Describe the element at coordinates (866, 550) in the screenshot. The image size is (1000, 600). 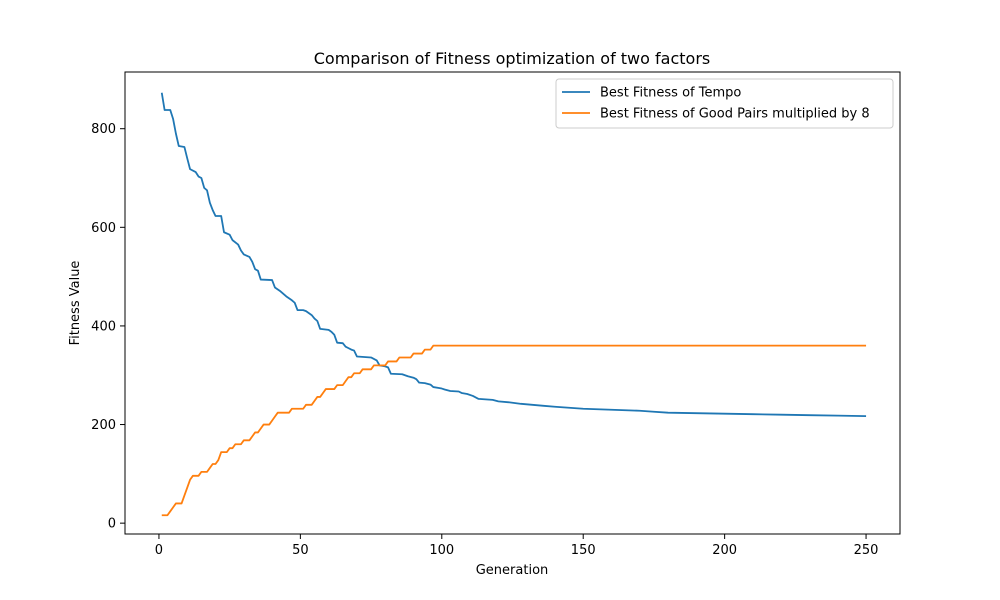
I see `x-tick-label: 250` at that location.